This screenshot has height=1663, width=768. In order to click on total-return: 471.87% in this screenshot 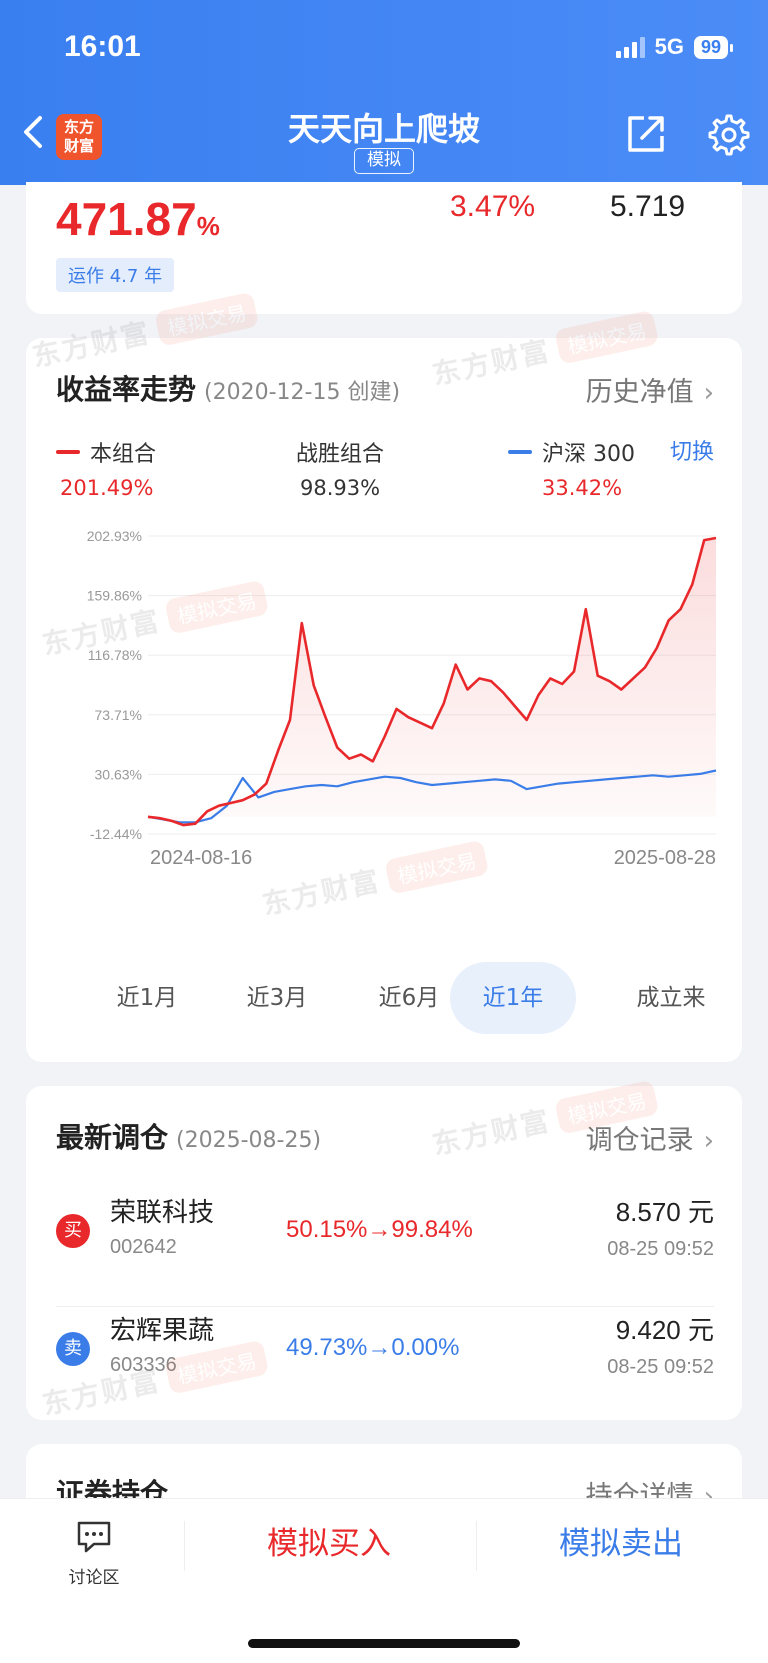, I will do `click(138, 219)`.